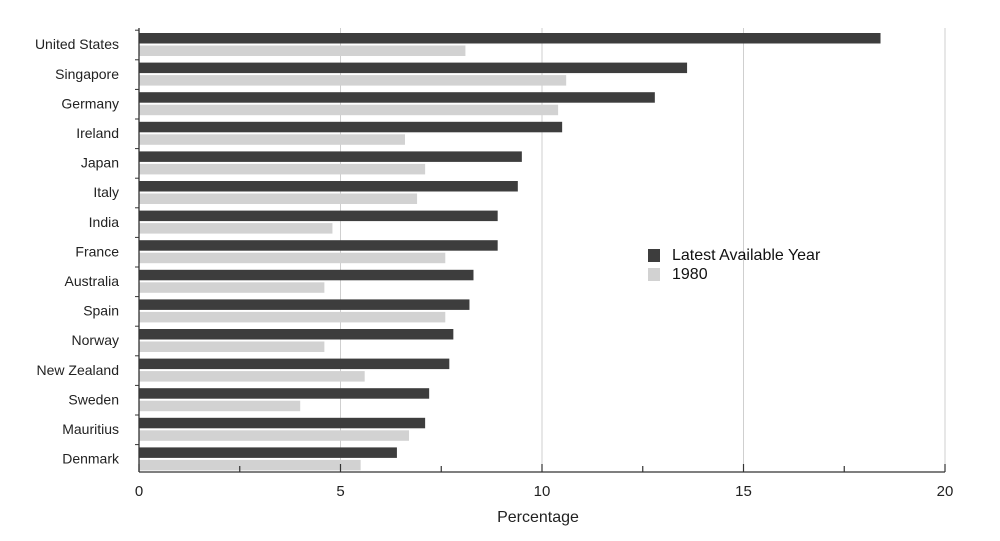 The image size is (1000, 541). I want to click on x-tick-label: 10, so click(542, 491).